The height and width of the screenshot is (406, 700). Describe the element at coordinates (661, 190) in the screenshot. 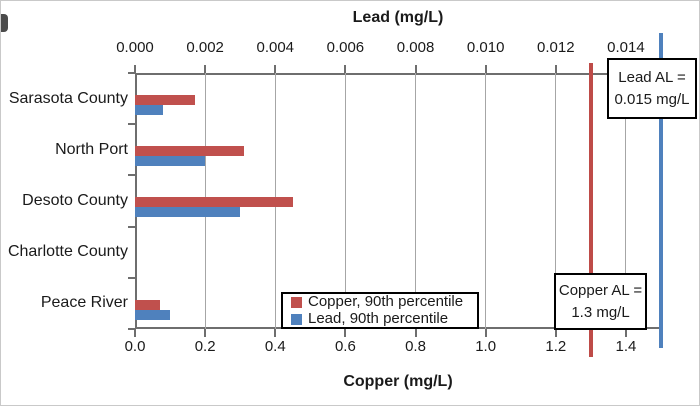

I see `lead-action-level-line` at that location.